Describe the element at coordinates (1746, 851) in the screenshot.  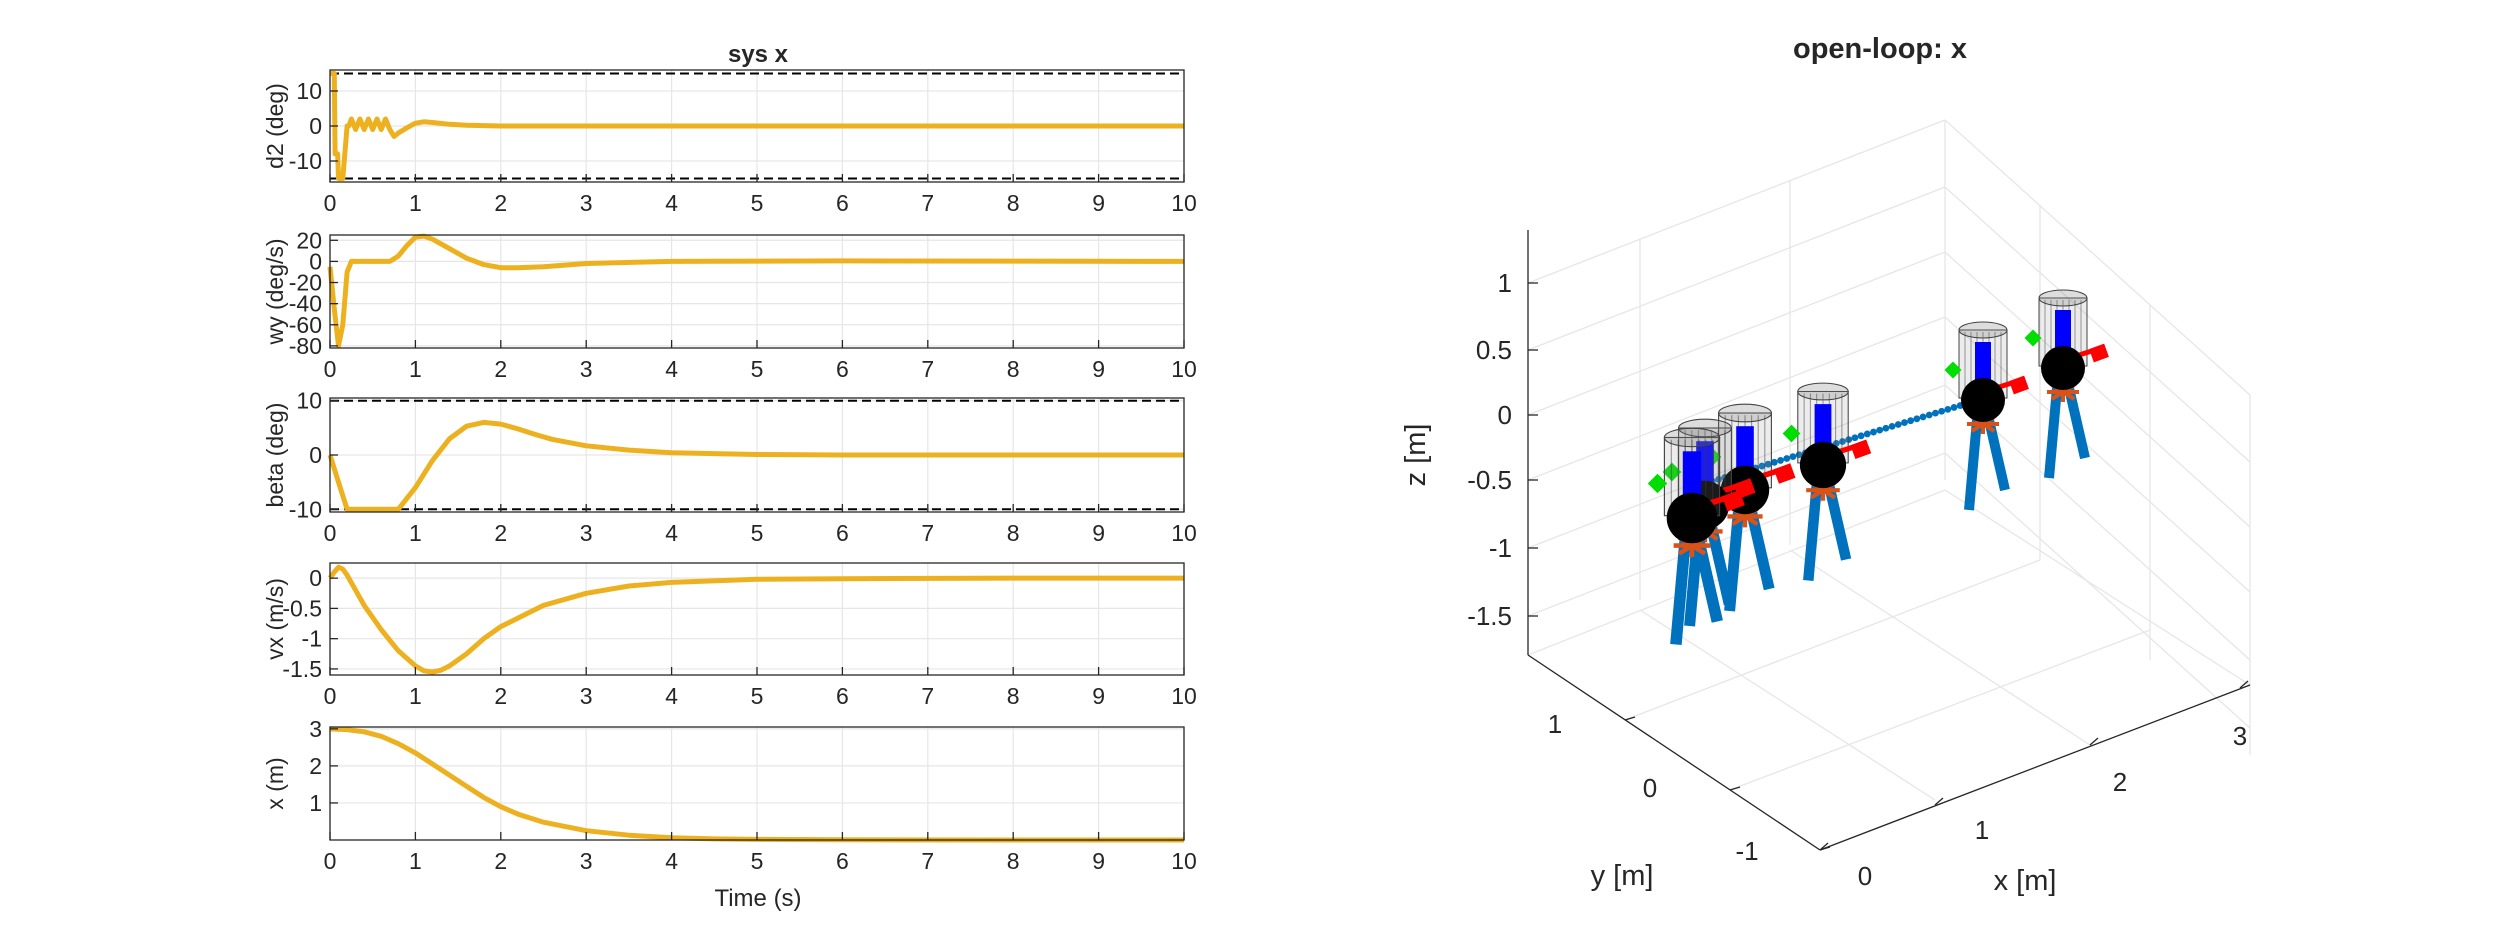
I see `y-tick: -1` at that location.